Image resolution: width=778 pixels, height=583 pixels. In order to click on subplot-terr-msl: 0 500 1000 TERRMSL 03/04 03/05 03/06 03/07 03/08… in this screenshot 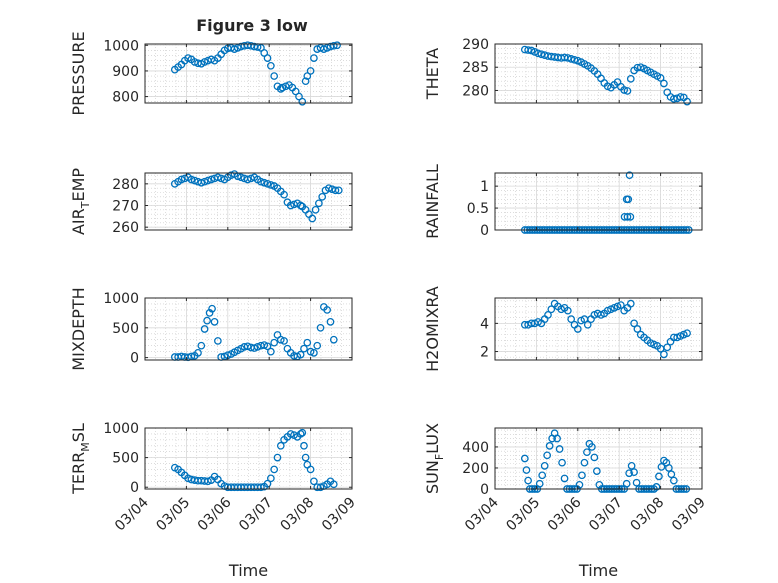, I will do `click(214, 500)`.